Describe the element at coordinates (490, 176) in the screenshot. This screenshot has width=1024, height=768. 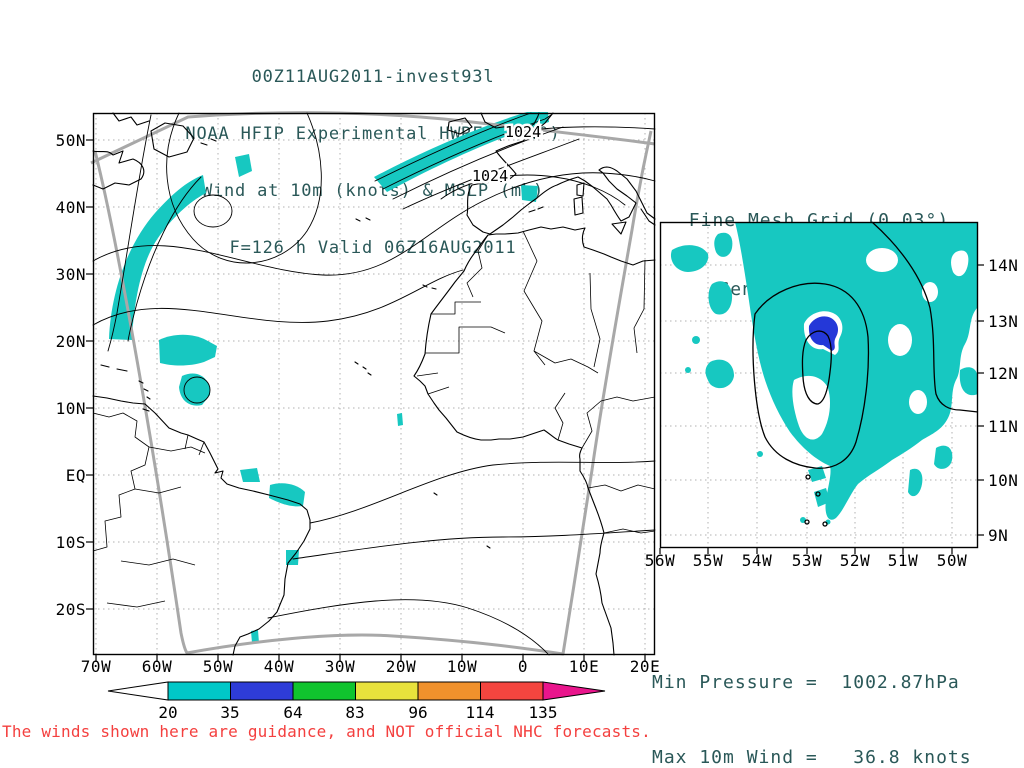
I see `contour-label-1024-b: 1024` at that location.